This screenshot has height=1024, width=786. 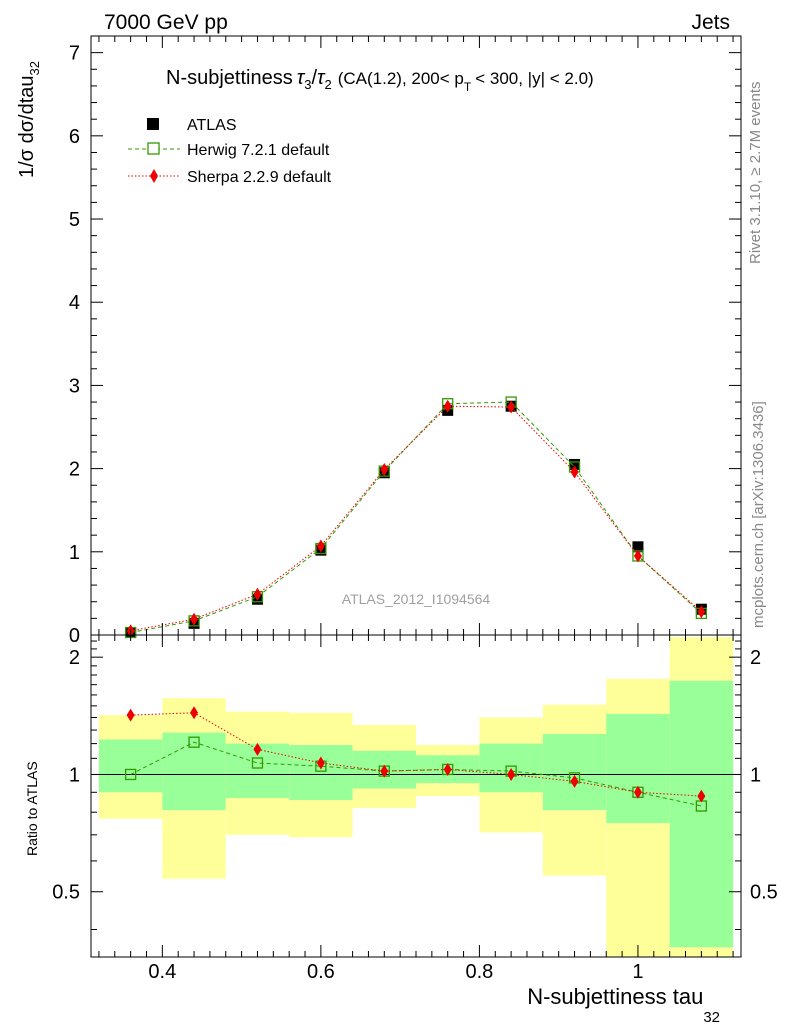 I want to click on main-ylabel-text: 1/σ dσ/dtau, so click(x=27, y=126).